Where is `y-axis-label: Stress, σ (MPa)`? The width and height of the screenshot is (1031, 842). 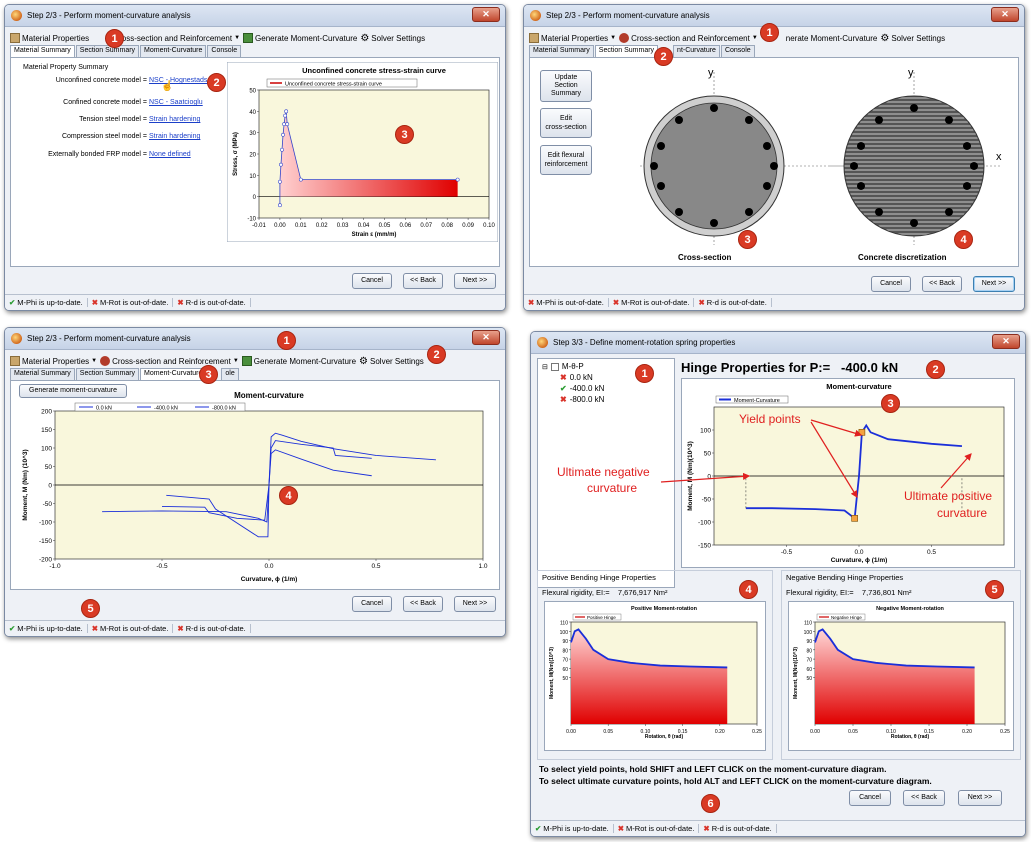 y-axis-label: Stress, σ (MPa) is located at coordinates (236, 154).